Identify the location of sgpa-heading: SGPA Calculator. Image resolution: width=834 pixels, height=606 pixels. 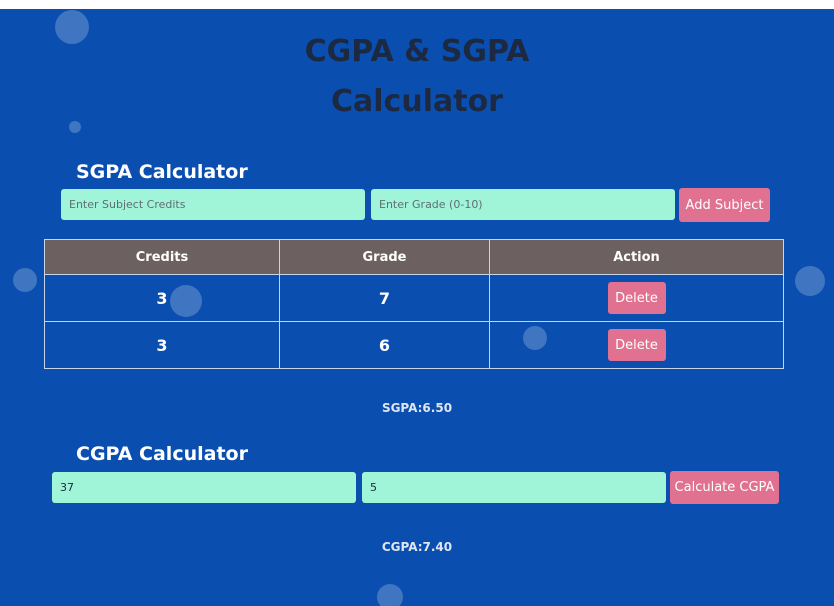
(162, 172).